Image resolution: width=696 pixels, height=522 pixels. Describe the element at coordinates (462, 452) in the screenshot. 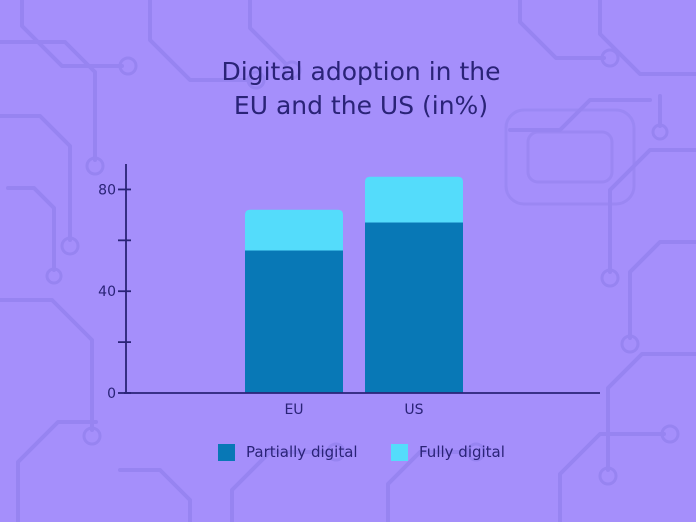

I see `legend-label-fully-digital: Fully digital` at that location.